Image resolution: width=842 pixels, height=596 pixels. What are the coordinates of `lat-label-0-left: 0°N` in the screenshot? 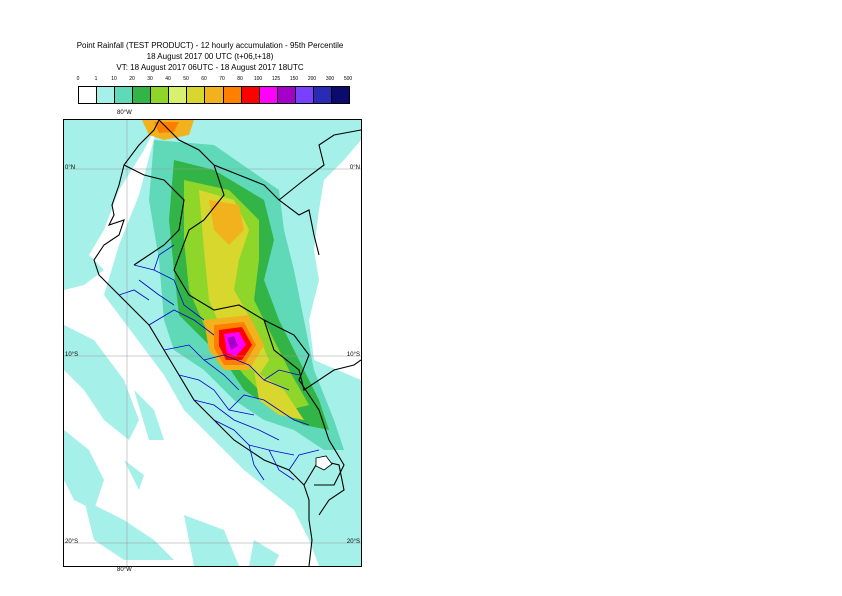 It's located at (70, 168).